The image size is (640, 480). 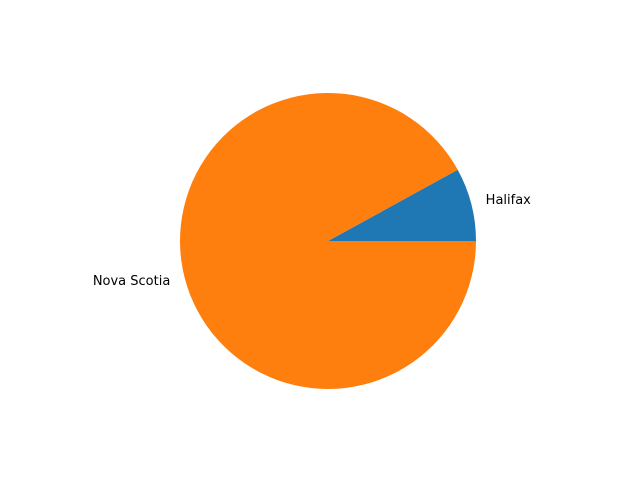 What do you see at coordinates (312, 241) in the screenshot?
I see `pie-labels: Halifax Nova Scotia` at bounding box center [312, 241].